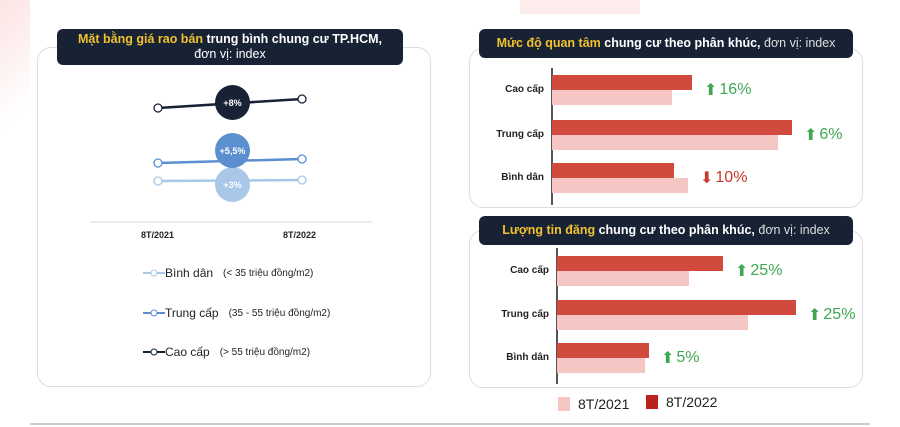  Describe the element at coordinates (189, 273) in the screenshot. I see `legend-label: Bình dân` at that location.